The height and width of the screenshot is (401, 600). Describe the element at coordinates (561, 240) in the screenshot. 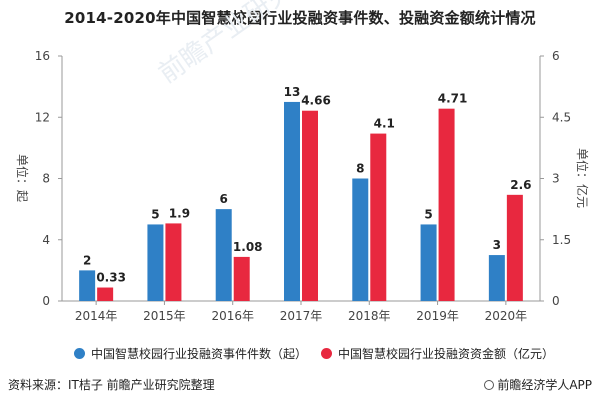

I see `y-right-tick-label: 1.5` at that location.